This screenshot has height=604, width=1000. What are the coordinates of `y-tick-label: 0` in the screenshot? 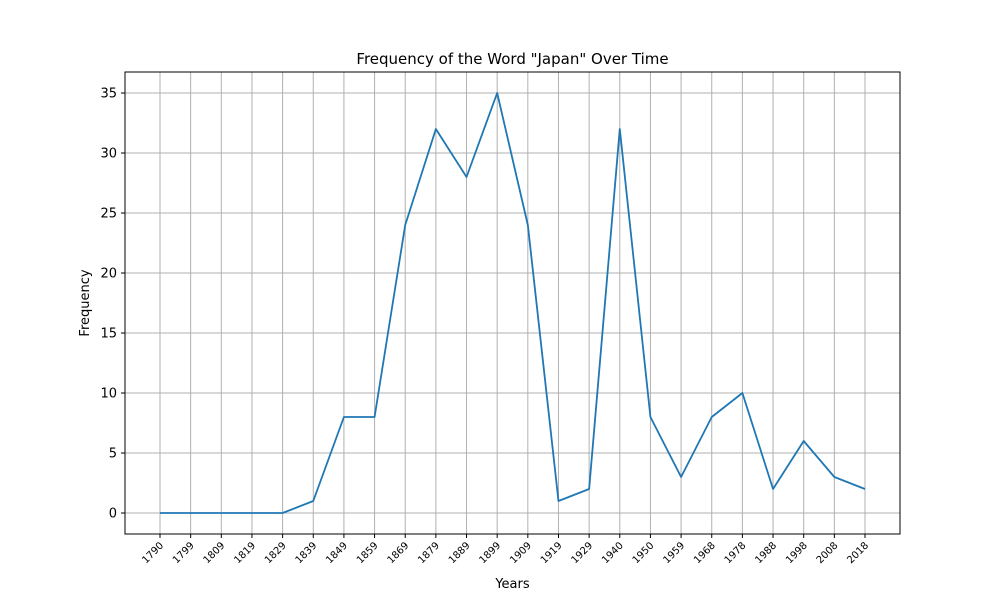 It's located at (113, 514).